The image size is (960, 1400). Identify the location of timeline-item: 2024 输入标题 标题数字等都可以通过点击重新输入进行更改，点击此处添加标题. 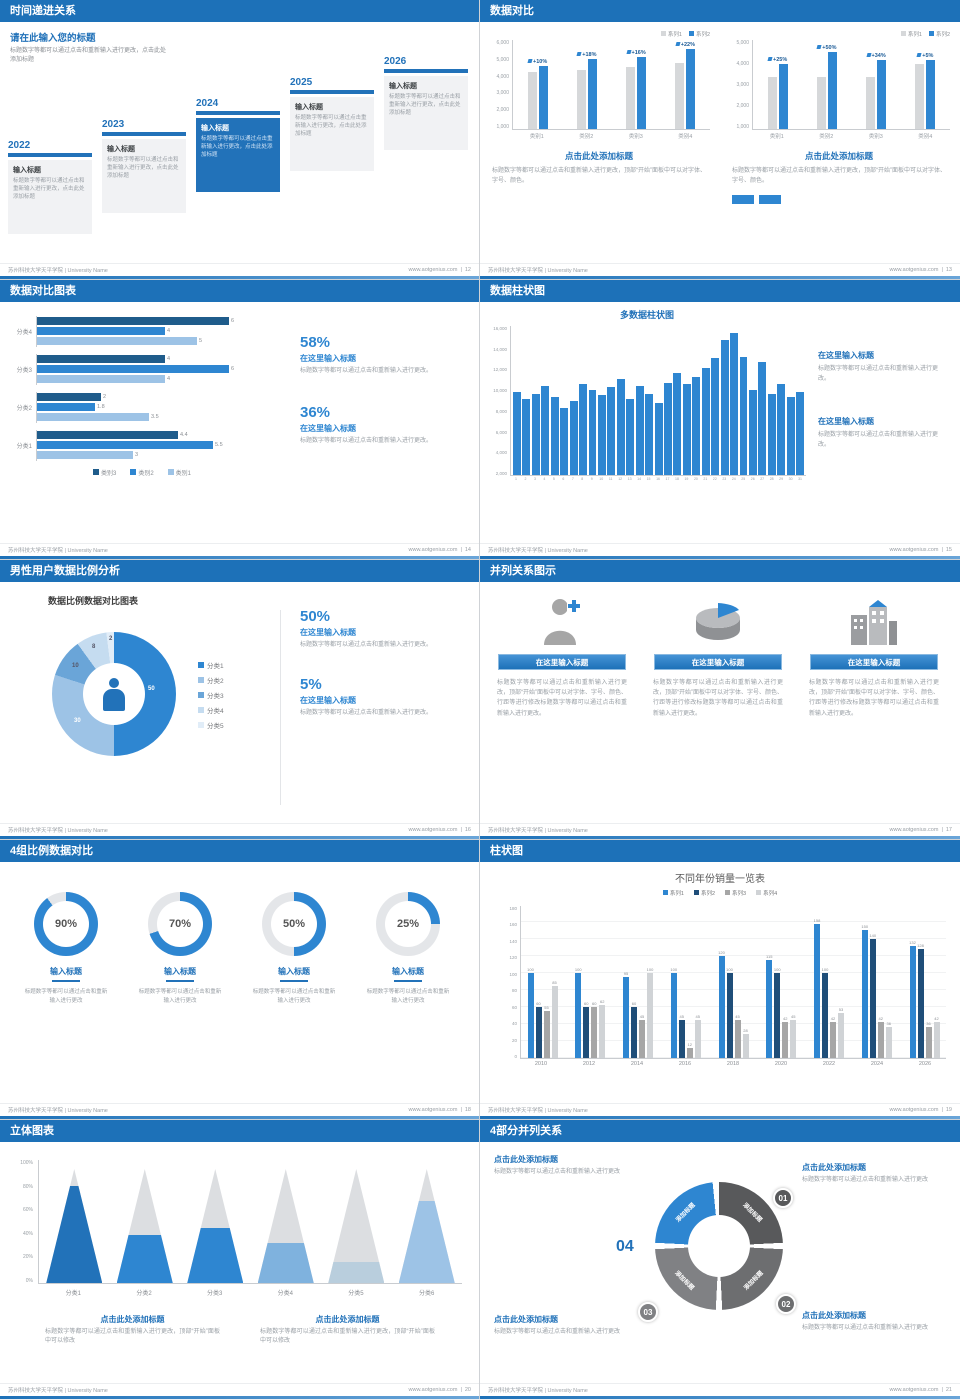
(238, 145).